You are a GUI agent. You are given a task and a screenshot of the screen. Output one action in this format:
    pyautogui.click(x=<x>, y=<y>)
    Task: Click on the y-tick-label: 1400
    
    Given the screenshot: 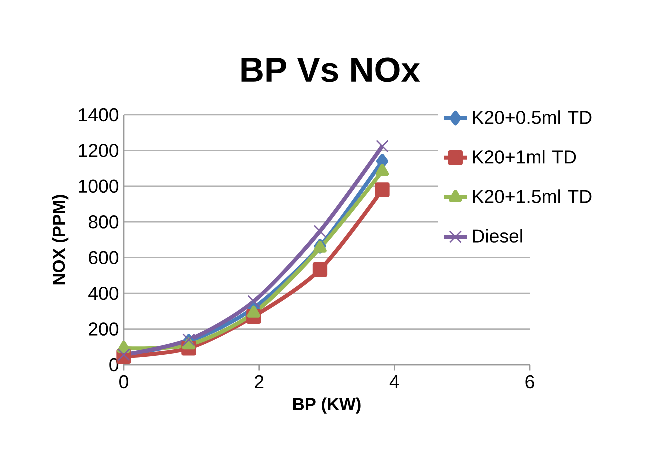 What is the action you would take?
    pyautogui.click(x=99, y=115)
    